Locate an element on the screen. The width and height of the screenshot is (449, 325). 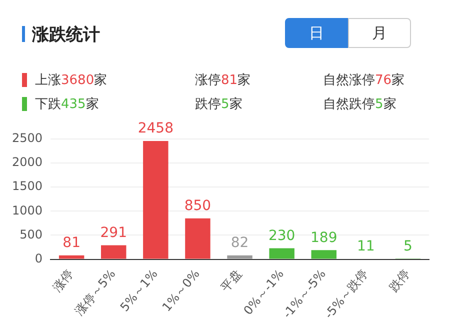
x-tick-label: 5%～1% is located at coordinates (138, 290).